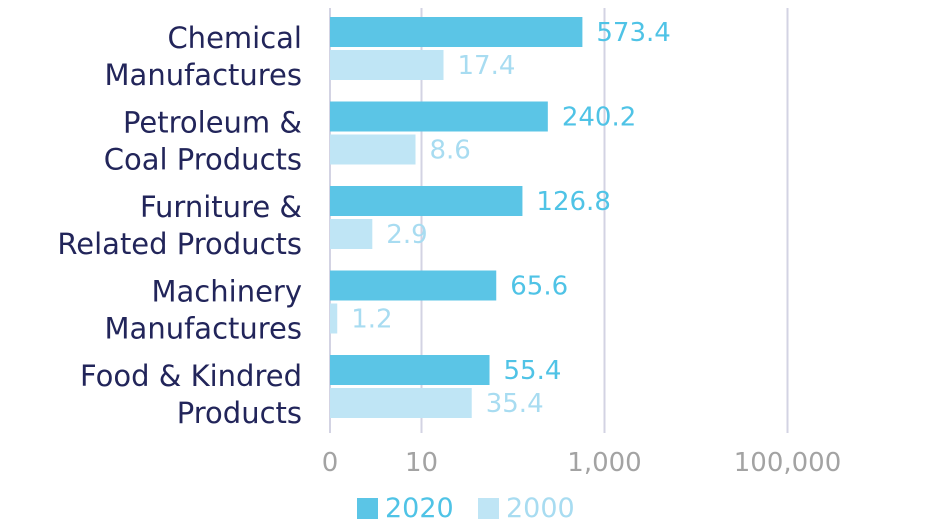 The height and width of the screenshot is (528, 952). Describe the element at coordinates (227, 292) in the screenshot. I see `category-label: Machinery` at that location.